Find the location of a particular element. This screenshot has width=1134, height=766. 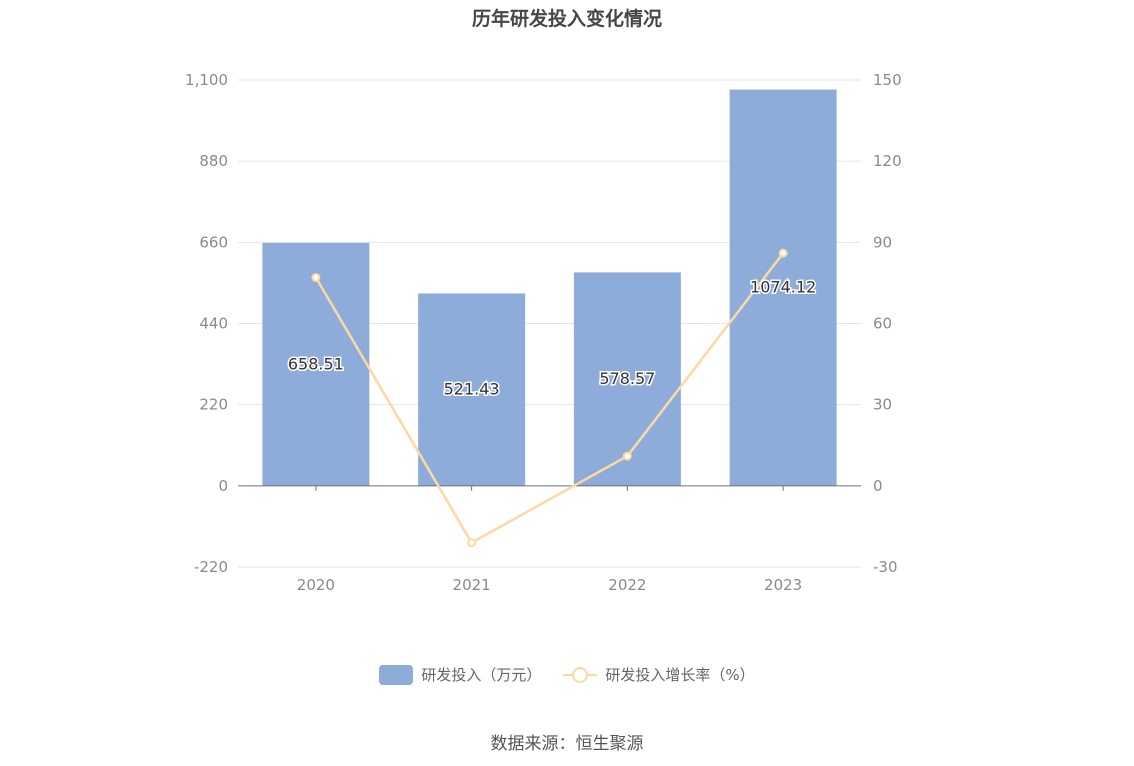

bar-data-label: 1074.12 is located at coordinates (783, 287).